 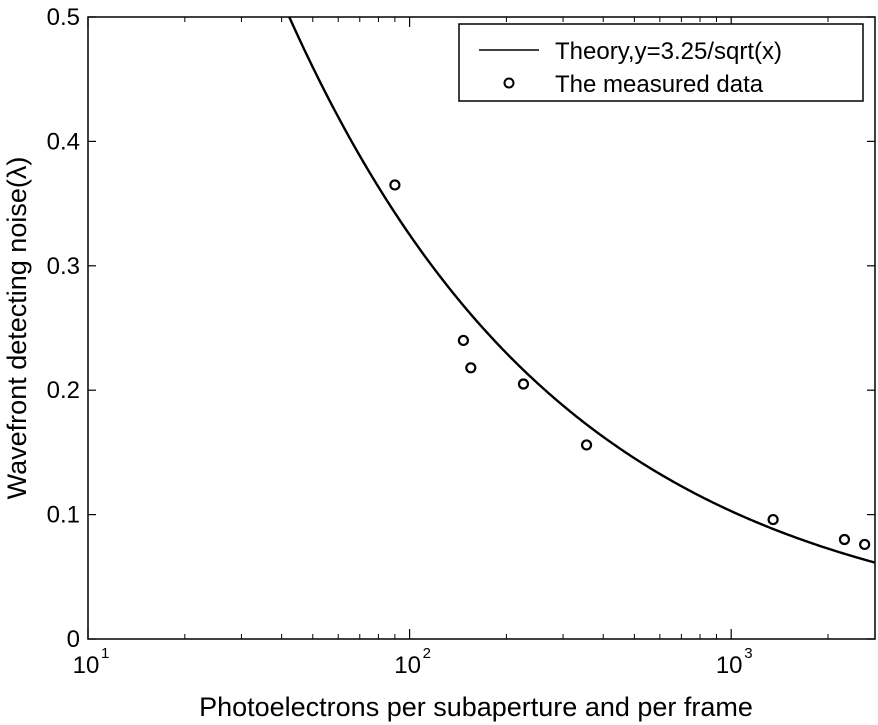 I want to click on x-tick-exponent: 2, so click(x=427, y=653).